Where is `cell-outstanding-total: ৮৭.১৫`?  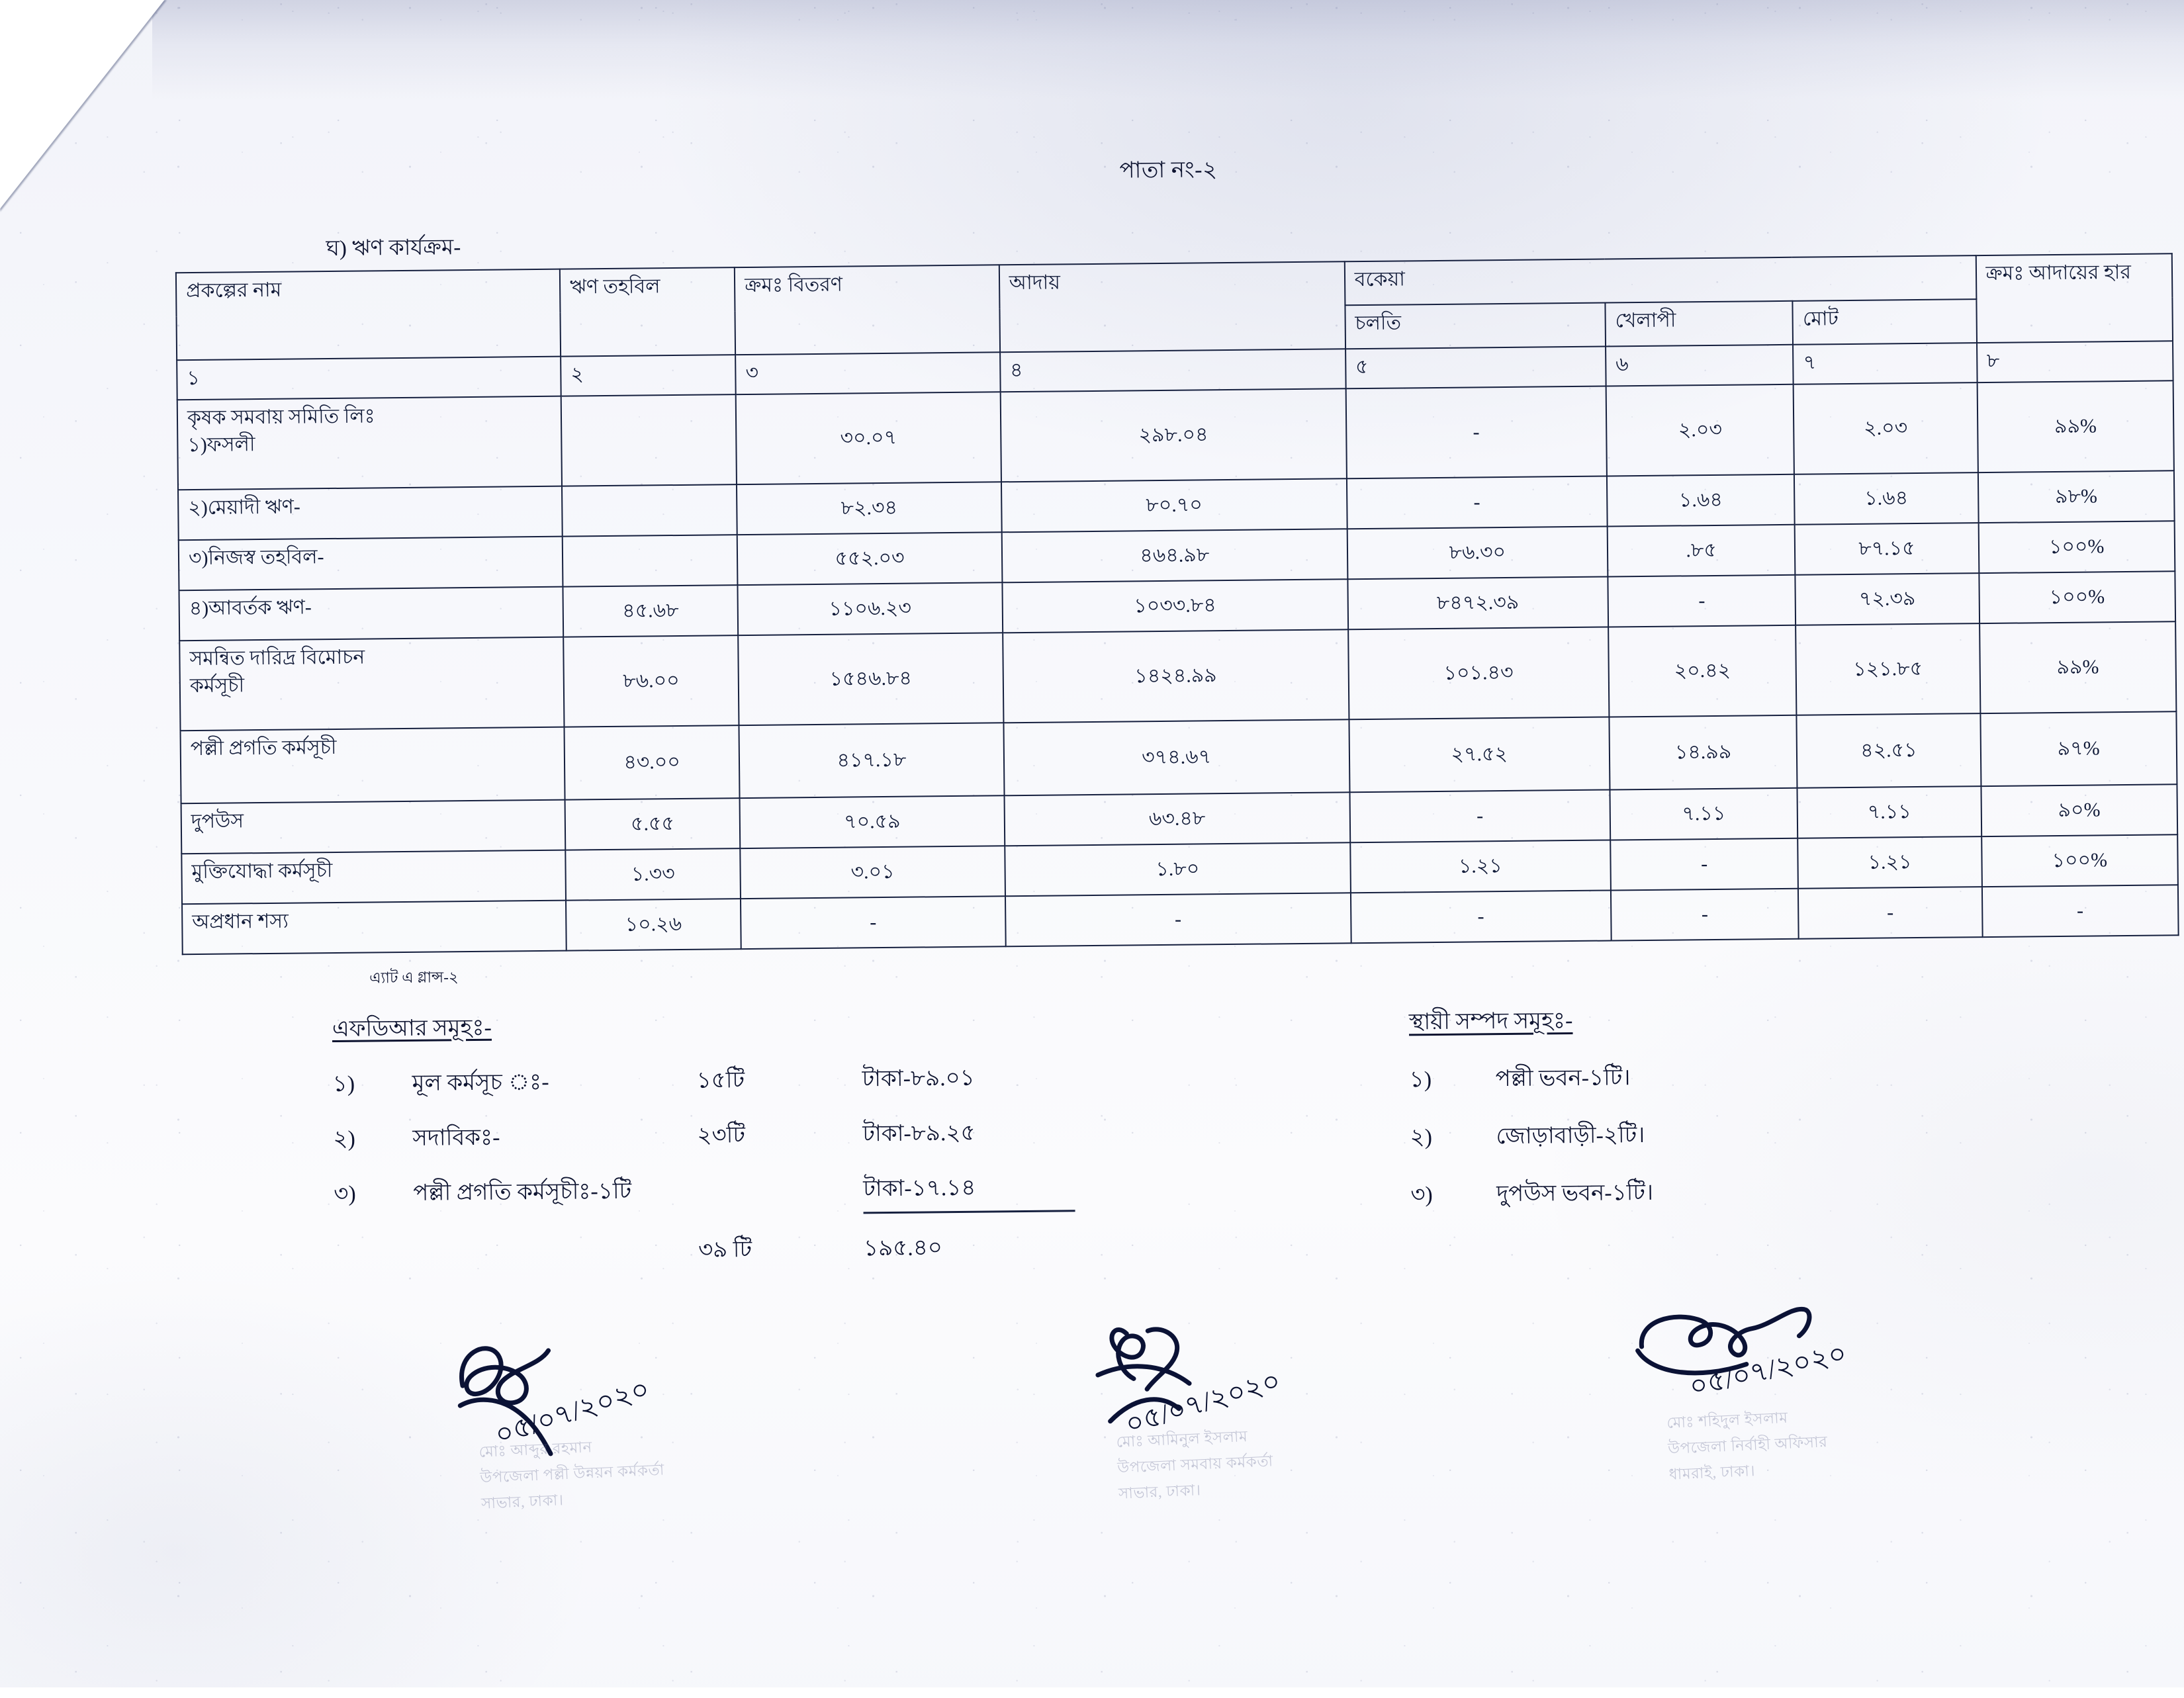
cell-outstanding-total: ৮৭.১৫ is located at coordinates (1887, 549).